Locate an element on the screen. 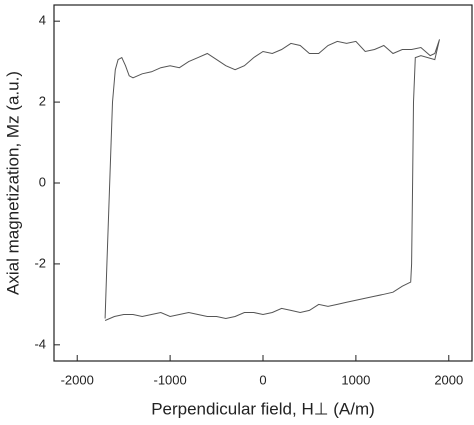  y-axis-title: Axial magnetization, Mz (a.u.) is located at coordinates (12, 183).